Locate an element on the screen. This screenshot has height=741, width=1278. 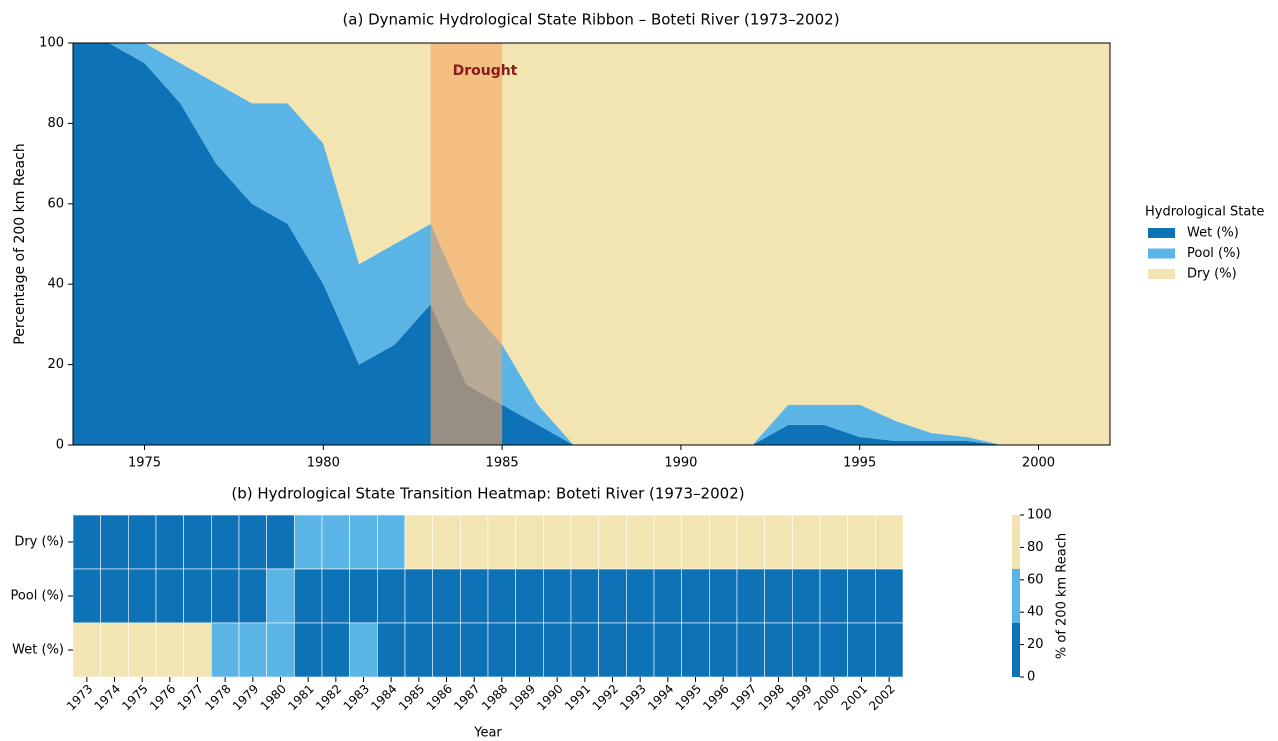
x-tick-label: 1998 is located at coordinates (771, 697).